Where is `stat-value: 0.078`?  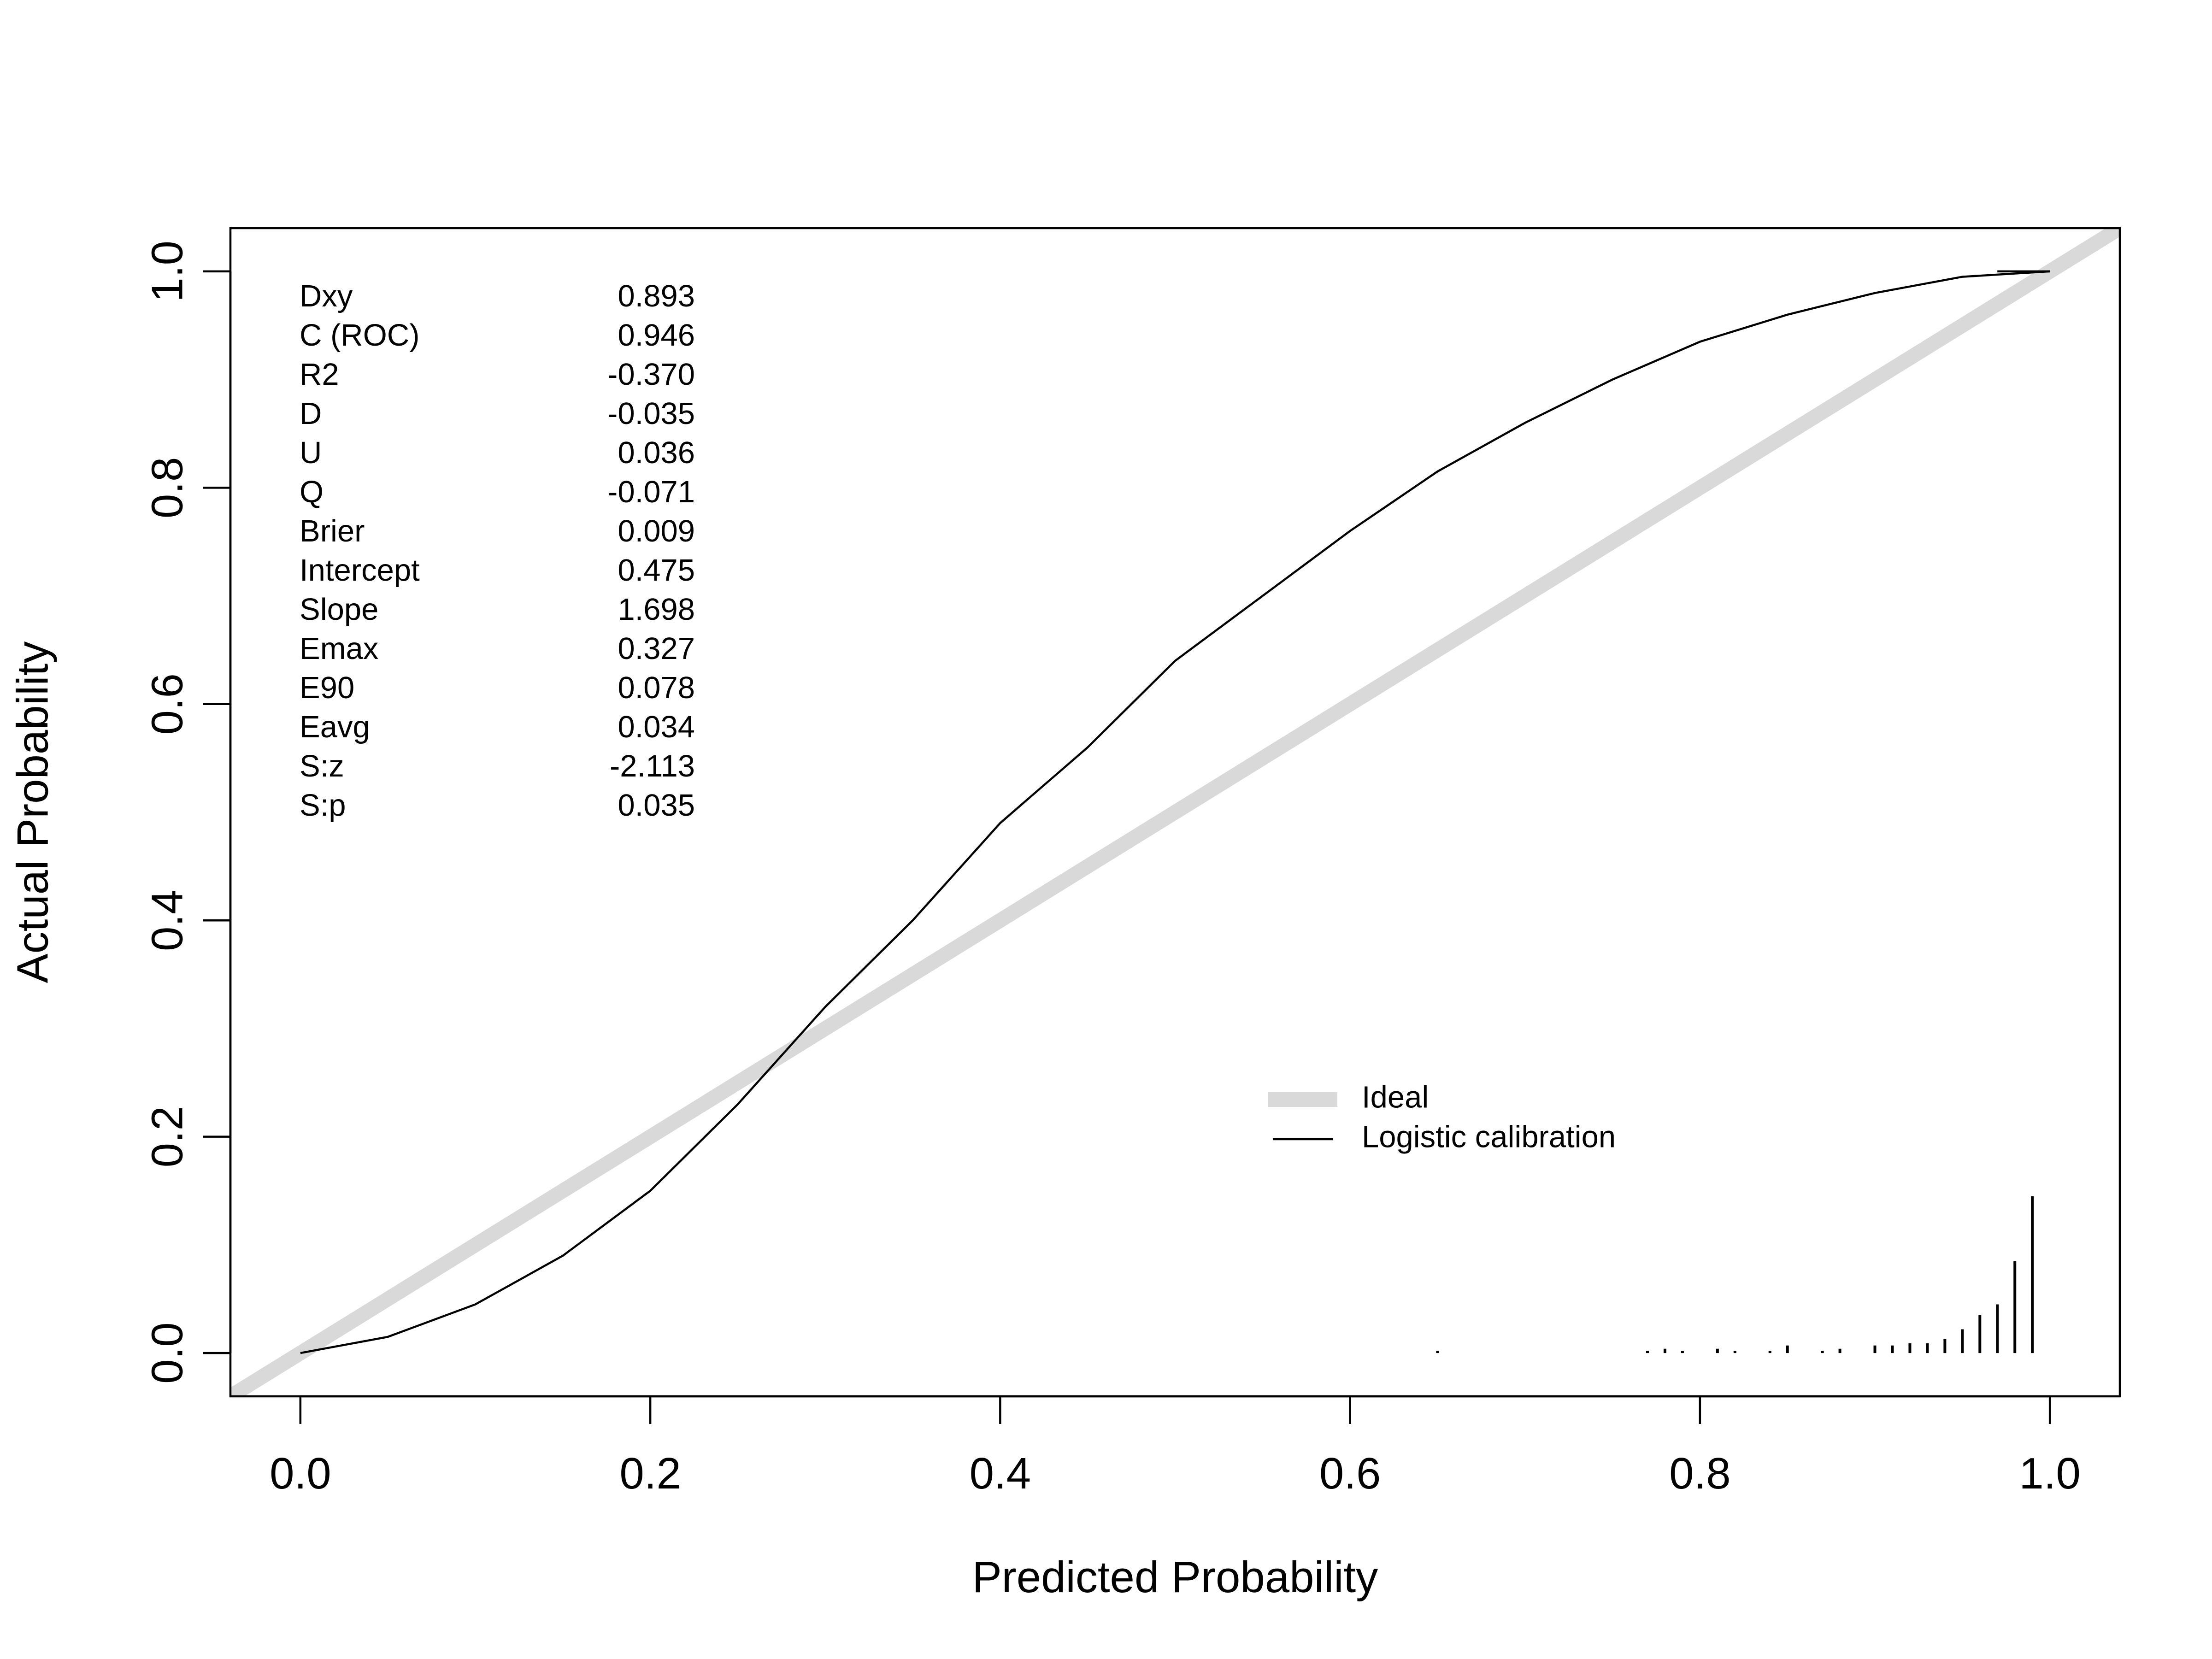
stat-value: 0.078 is located at coordinates (656, 688).